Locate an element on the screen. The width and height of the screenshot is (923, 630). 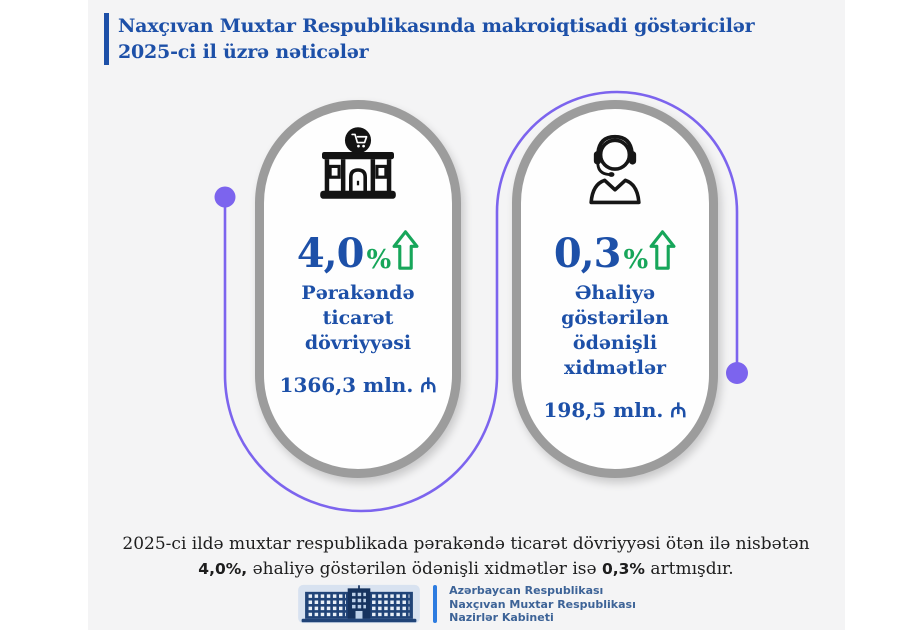
headset-agent-icon is located at coordinates (615, 170).